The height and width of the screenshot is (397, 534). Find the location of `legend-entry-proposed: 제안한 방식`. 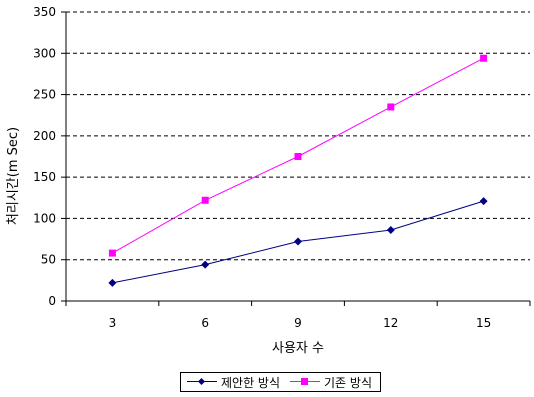

legend-entry-proposed: 제안한 방식 is located at coordinates (233, 382).